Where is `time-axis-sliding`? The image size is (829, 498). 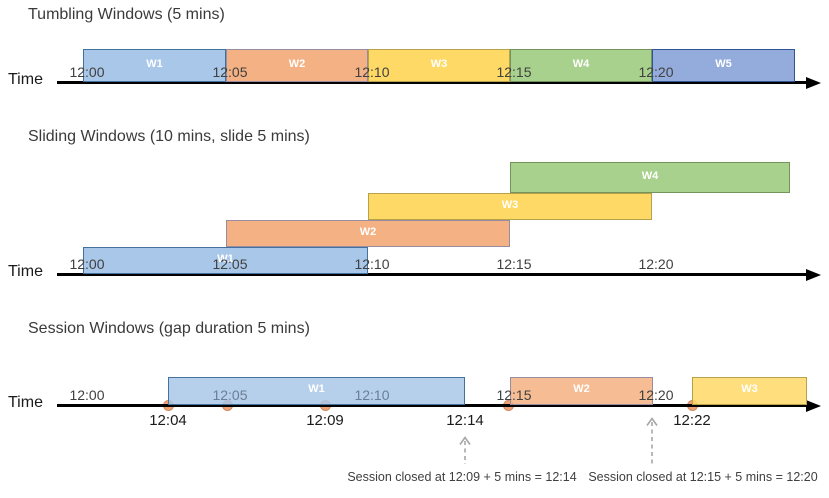
time-axis-sliding is located at coordinates (431, 274).